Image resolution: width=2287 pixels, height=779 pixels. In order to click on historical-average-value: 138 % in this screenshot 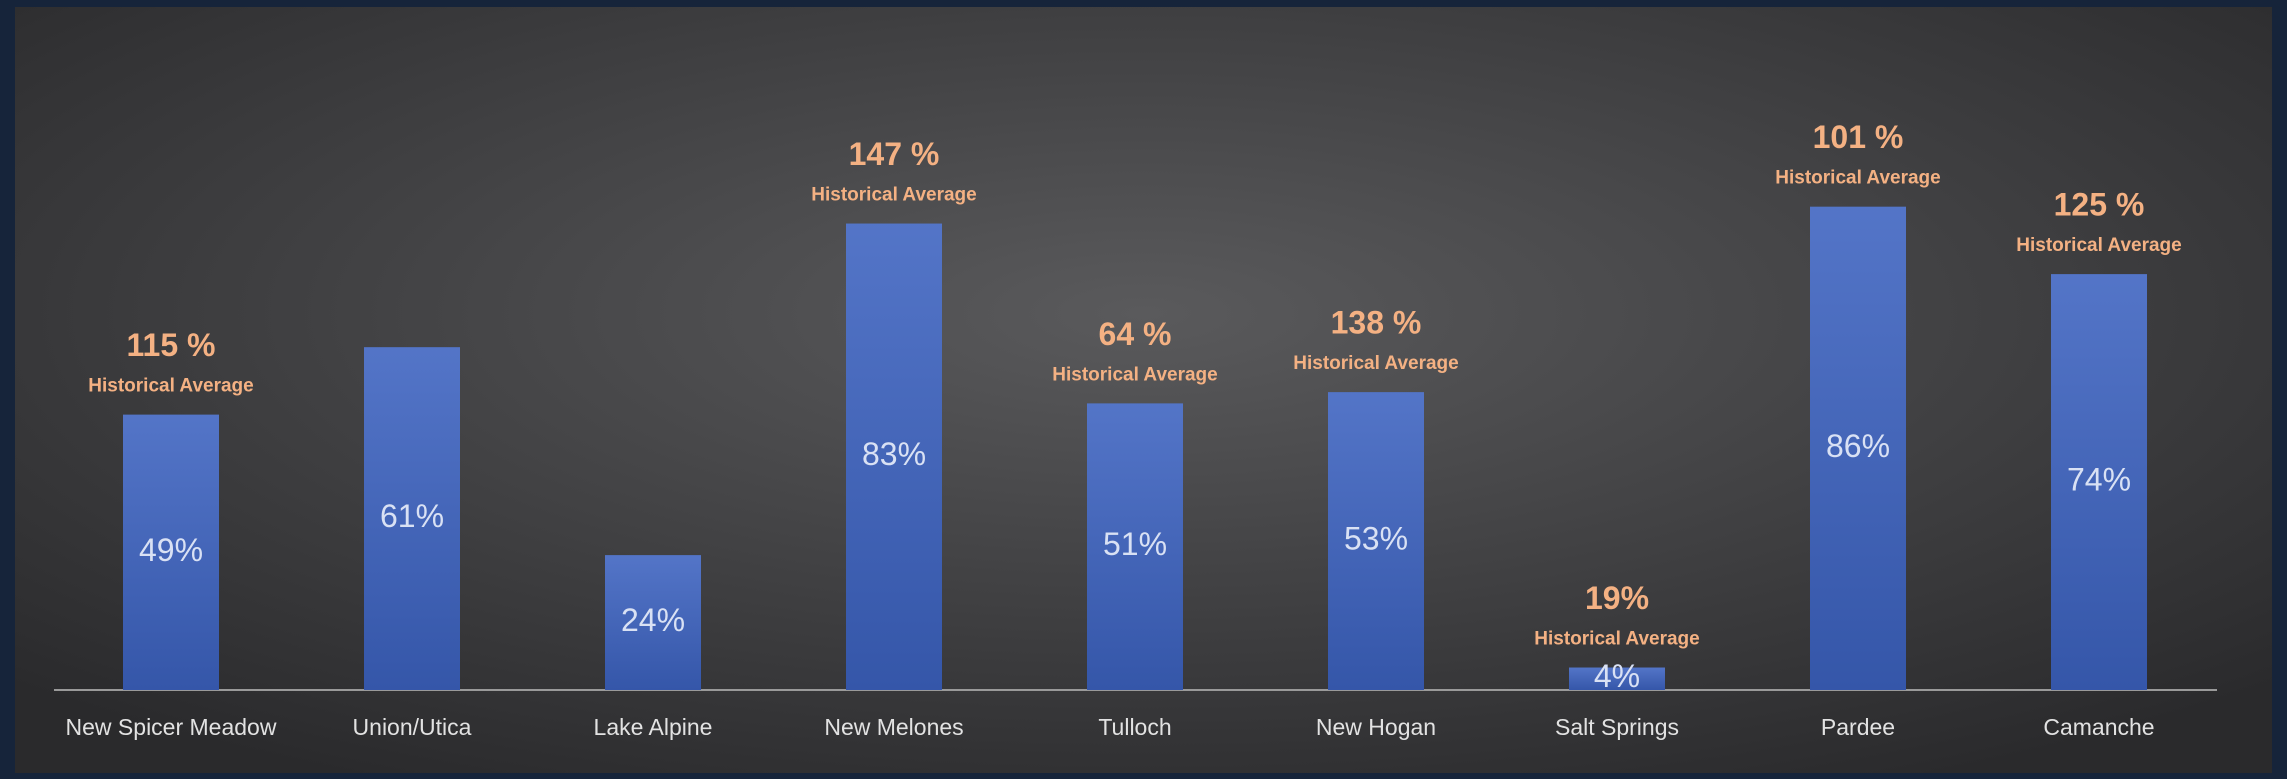, I will do `click(1376, 323)`.